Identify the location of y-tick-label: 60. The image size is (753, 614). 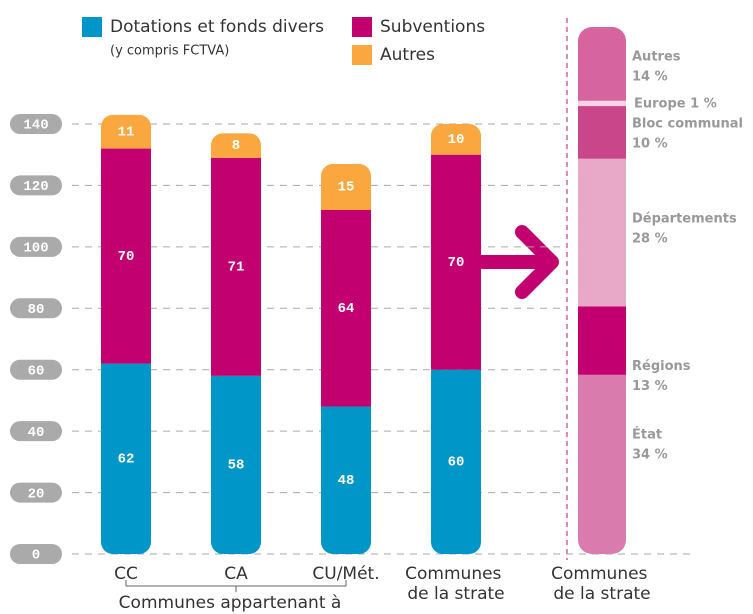
(36, 371).